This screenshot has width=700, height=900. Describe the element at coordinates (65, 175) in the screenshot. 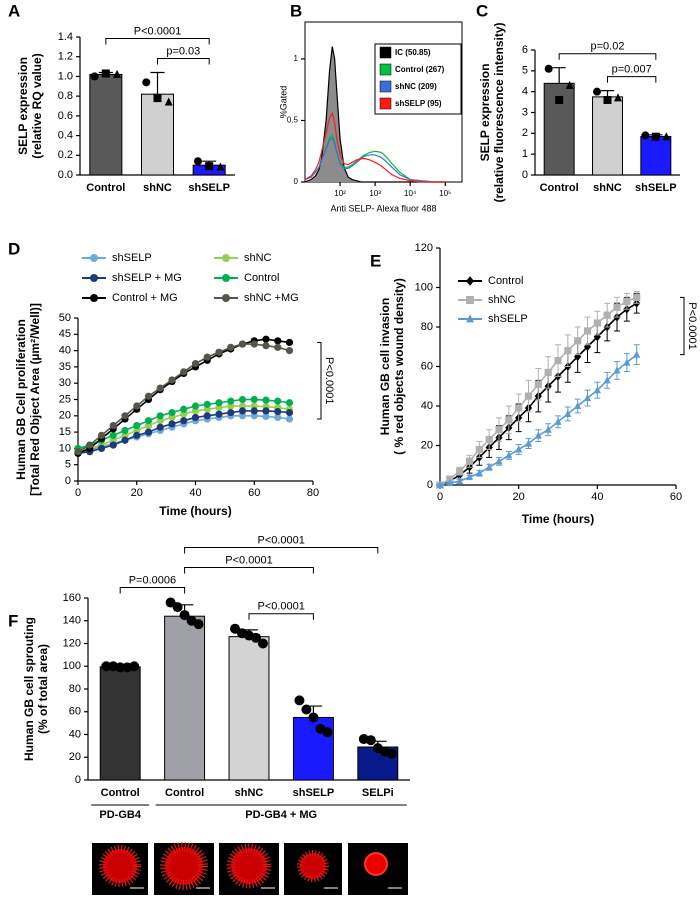

I see `y-tick-label: 0.0` at that location.